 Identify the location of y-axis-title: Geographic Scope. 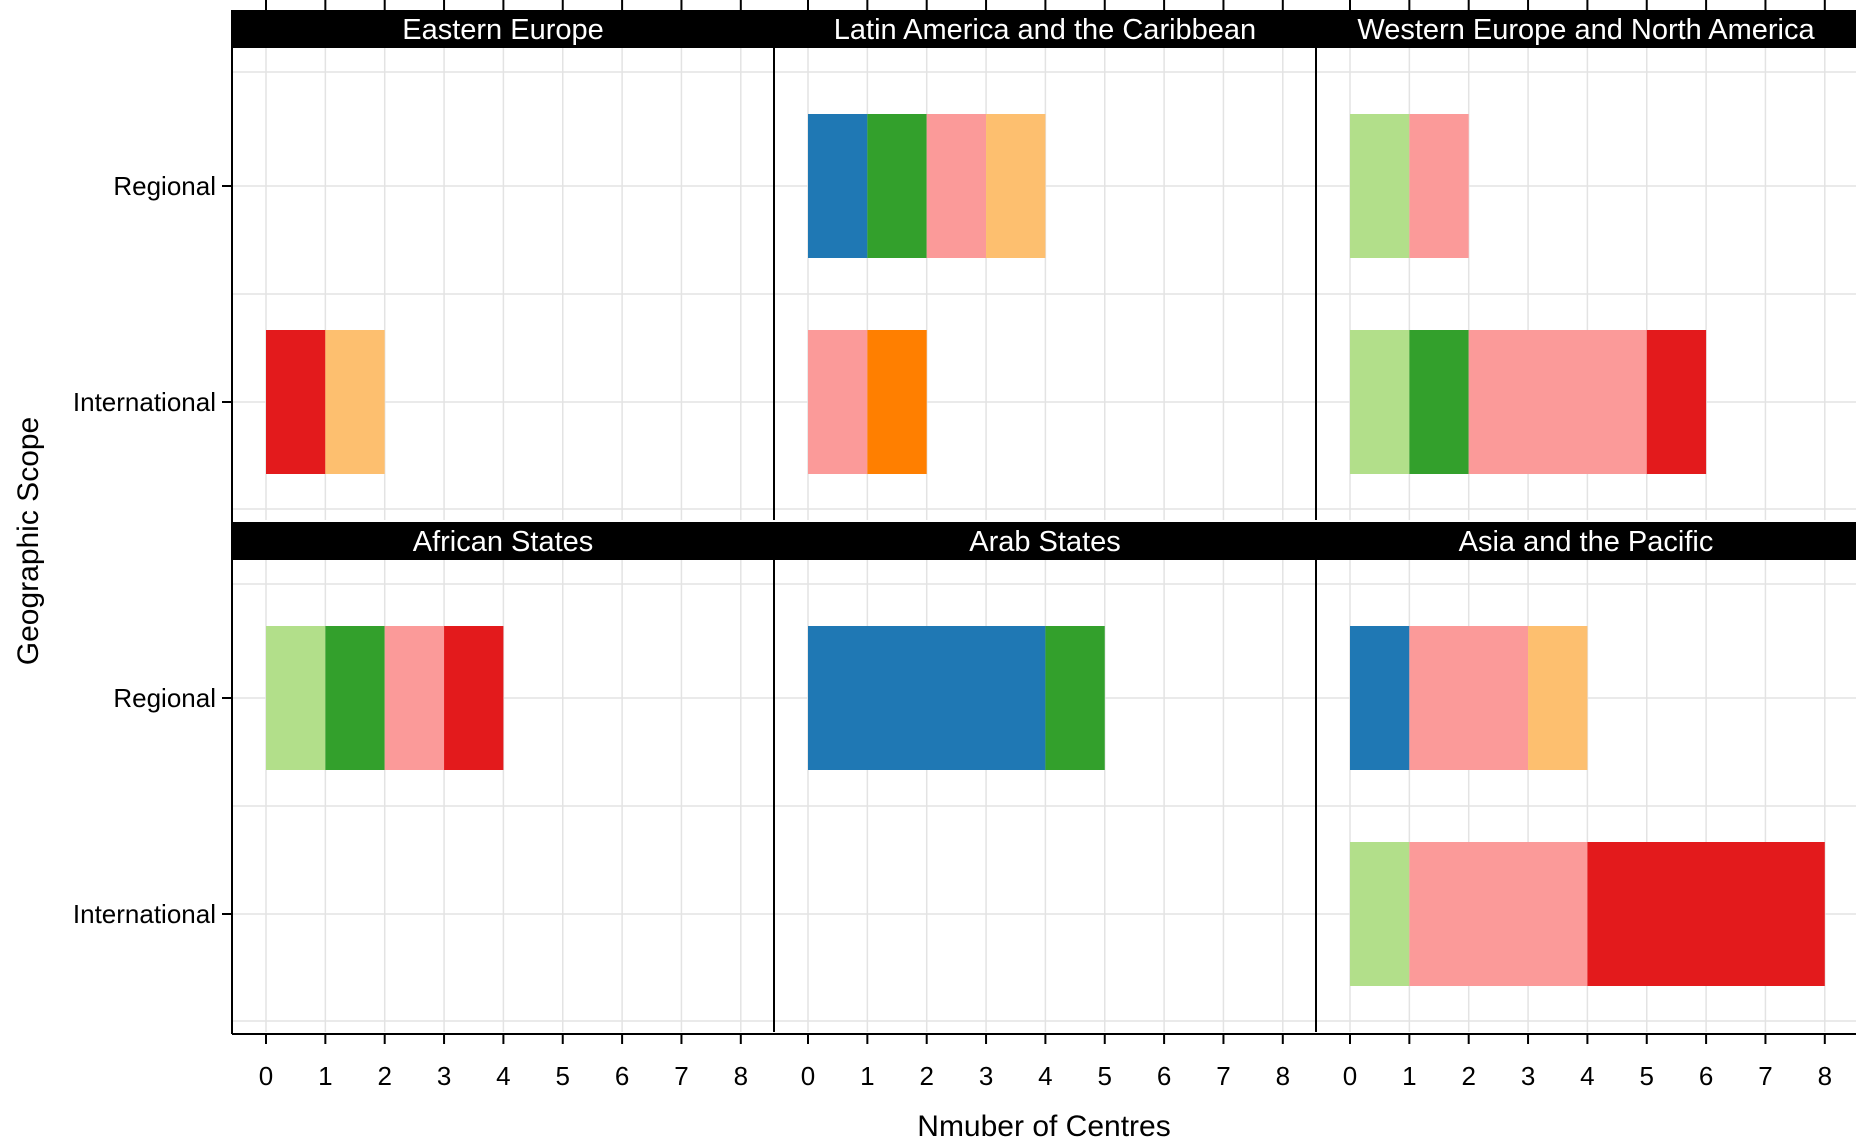
(28, 541).